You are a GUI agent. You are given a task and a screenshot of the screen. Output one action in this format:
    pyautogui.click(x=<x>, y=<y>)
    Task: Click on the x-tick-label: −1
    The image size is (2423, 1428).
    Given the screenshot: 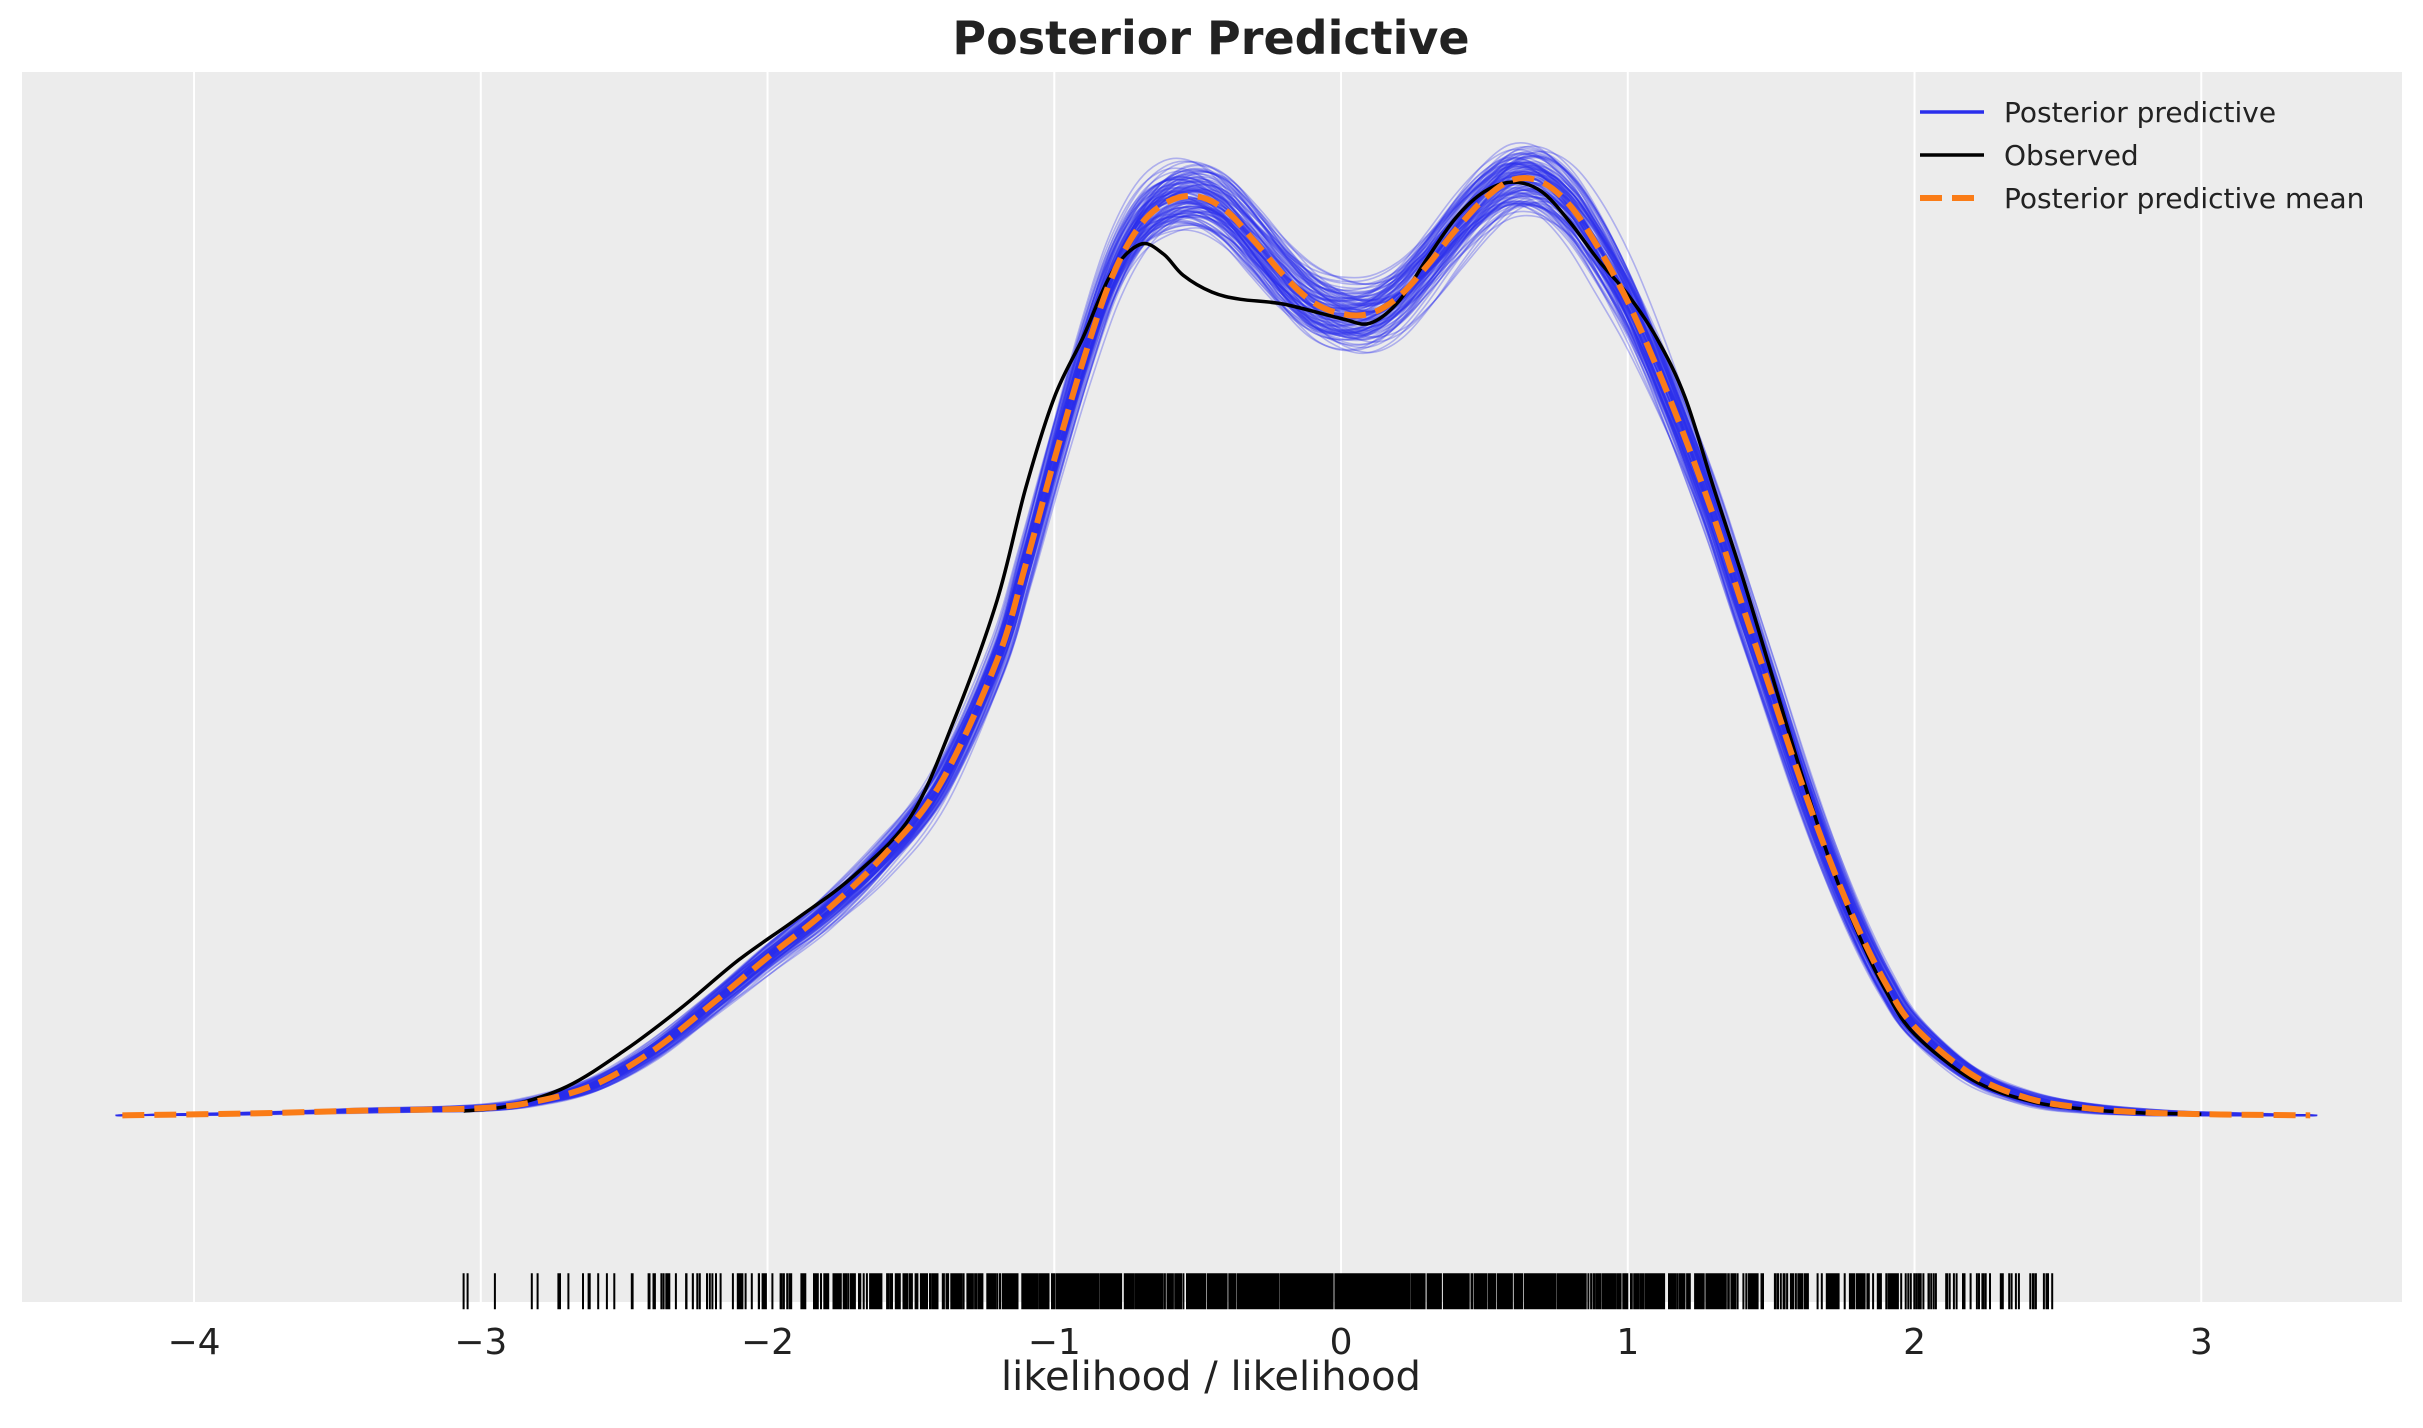 What is the action you would take?
    pyautogui.click(x=1054, y=1342)
    